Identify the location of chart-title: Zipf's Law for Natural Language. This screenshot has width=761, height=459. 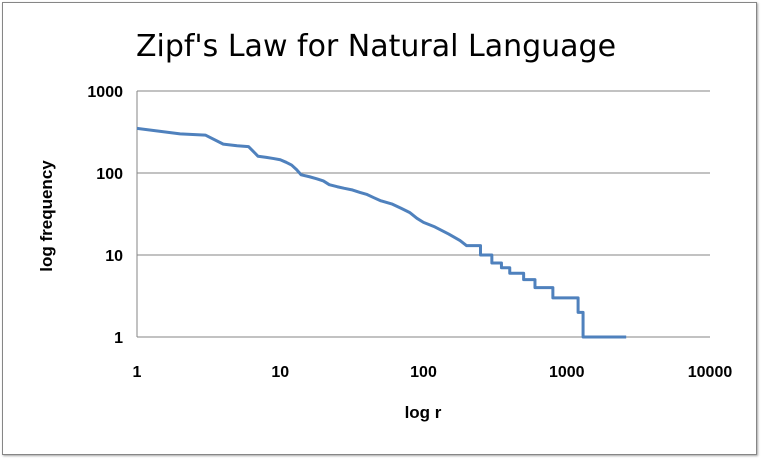
(376, 46).